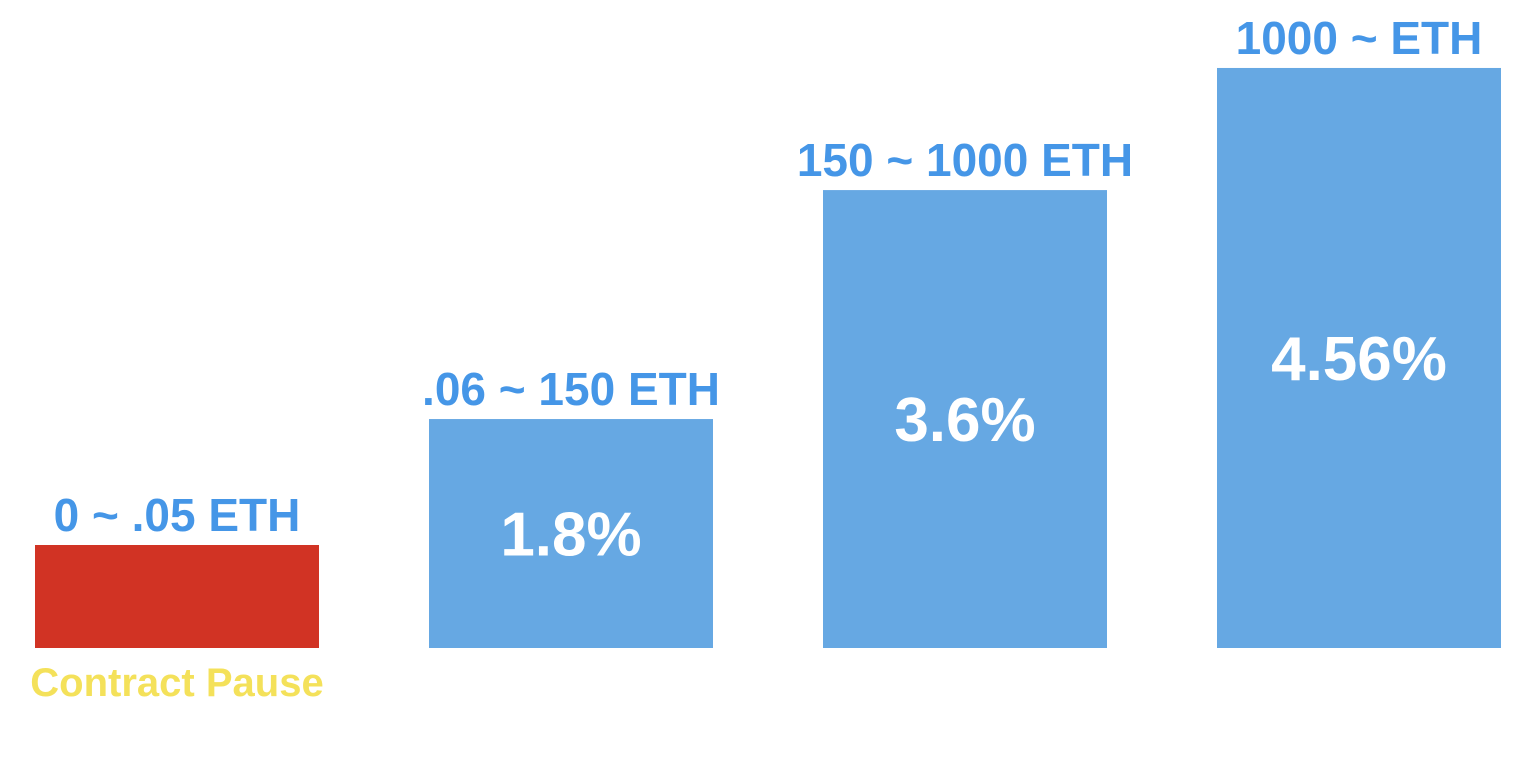  Describe the element at coordinates (571, 389) in the screenshot. I see `range-label-2: .06 ~ 150 ETH` at that location.